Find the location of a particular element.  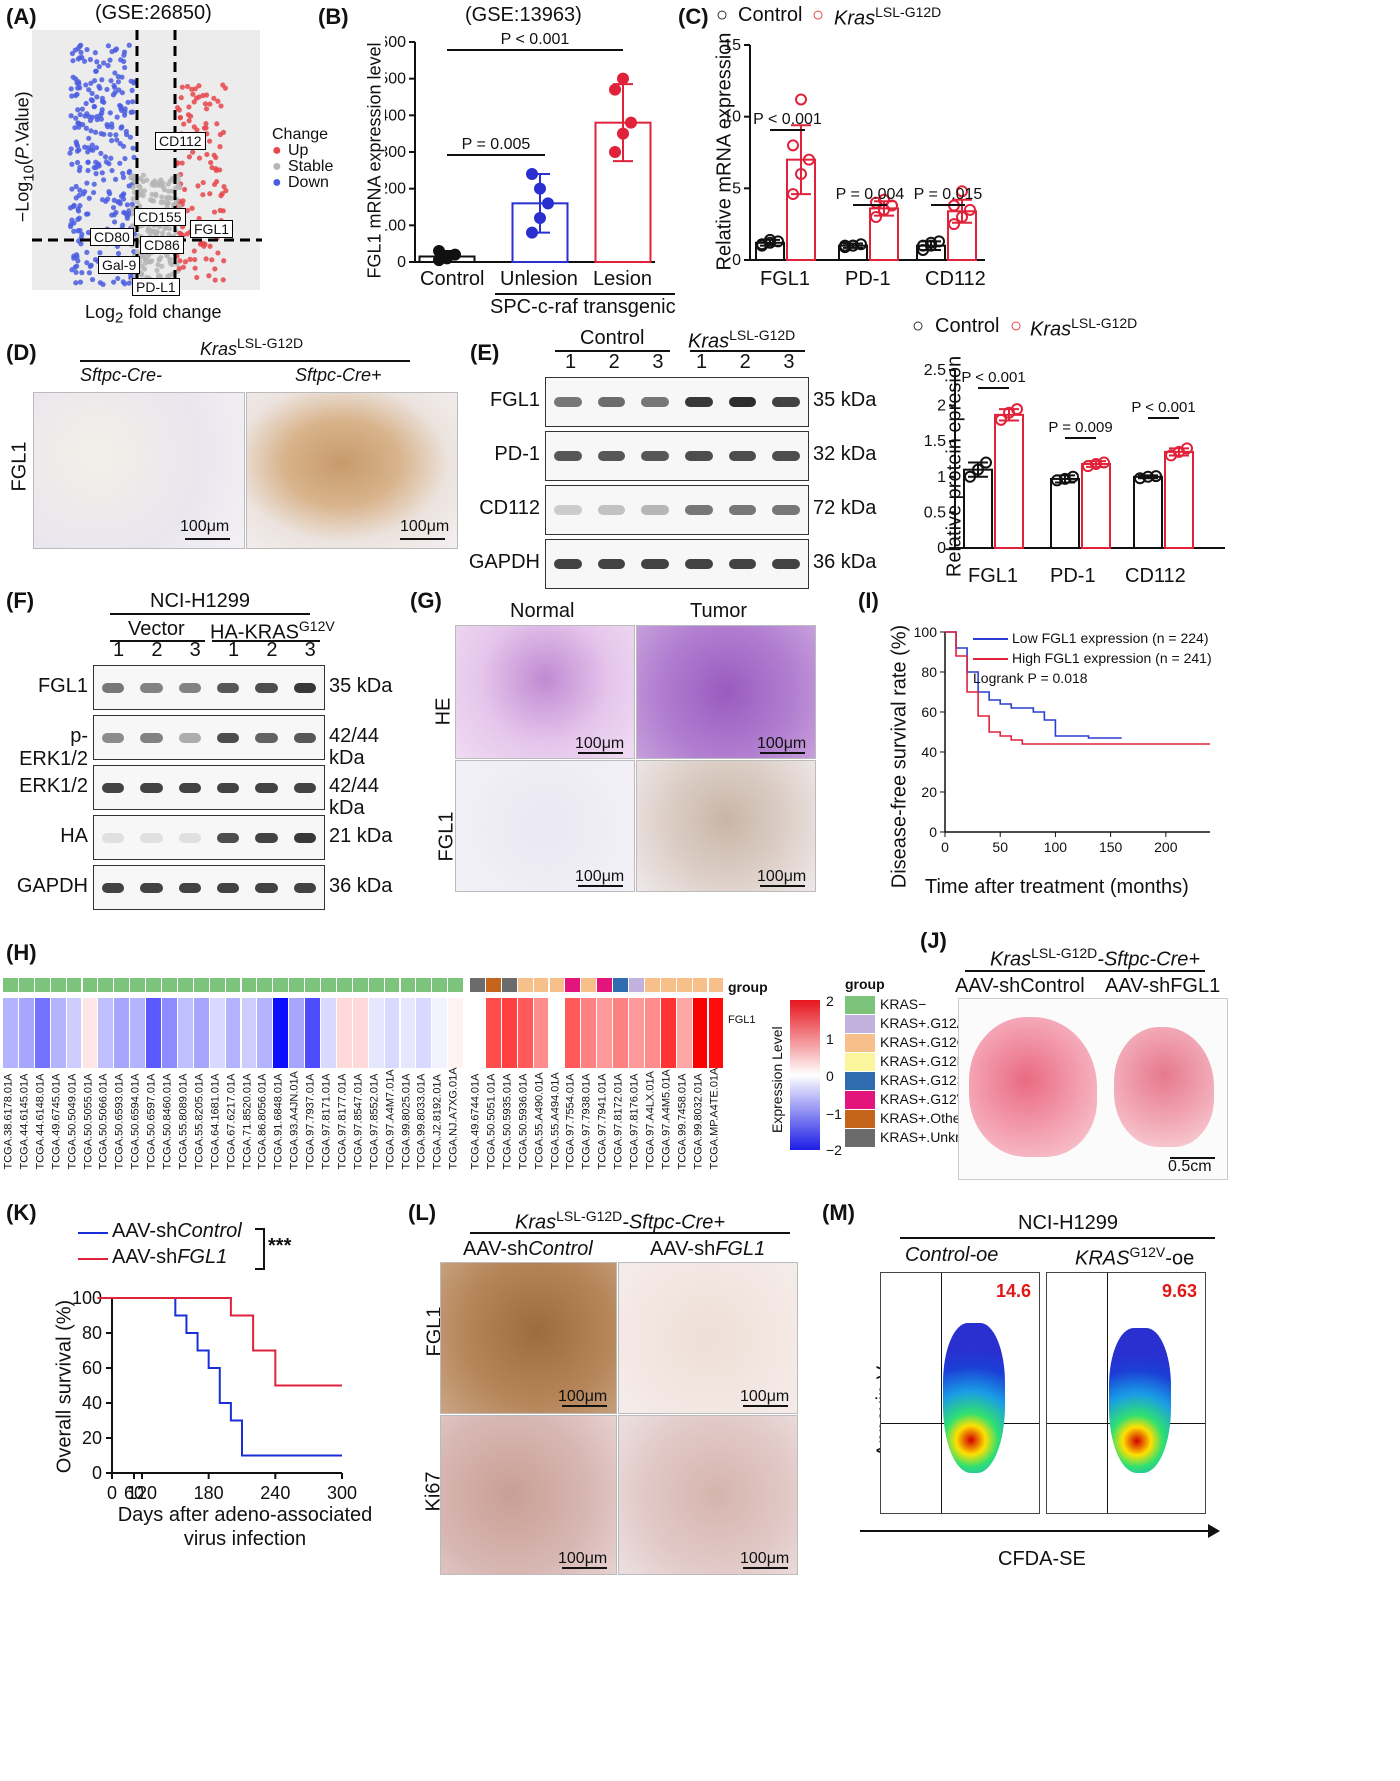

heatmap-sample-label: TCGA.50.5049.01A is located at coordinates (72, 1121).